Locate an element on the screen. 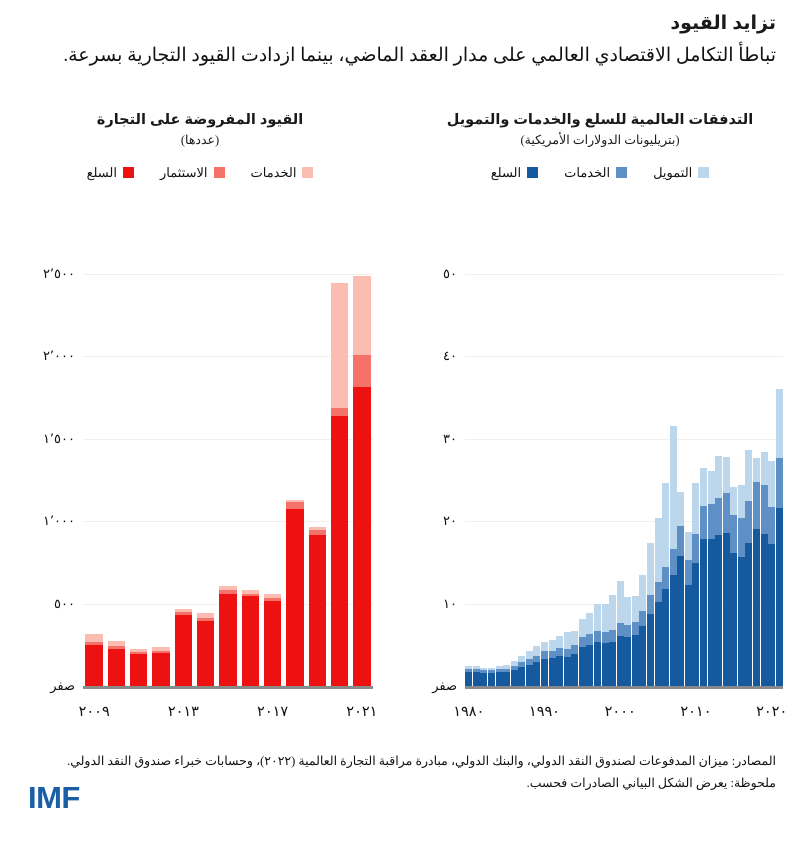 This screenshot has width=800, height=847. legend-item-finance: التمويل is located at coordinates (681, 172).